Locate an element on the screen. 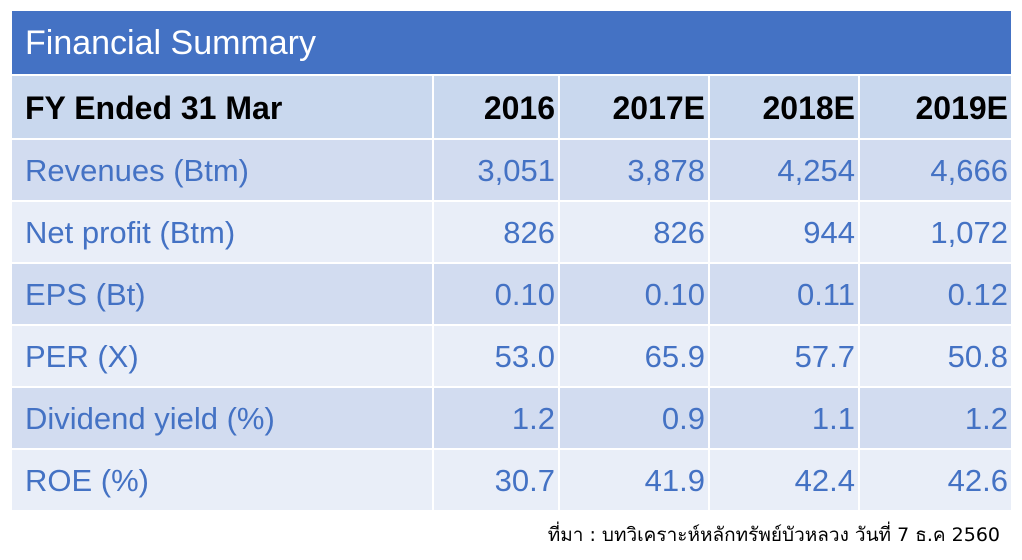 The image size is (1022, 560). table-cell: 30.7 is located at coordinates (497, 481).